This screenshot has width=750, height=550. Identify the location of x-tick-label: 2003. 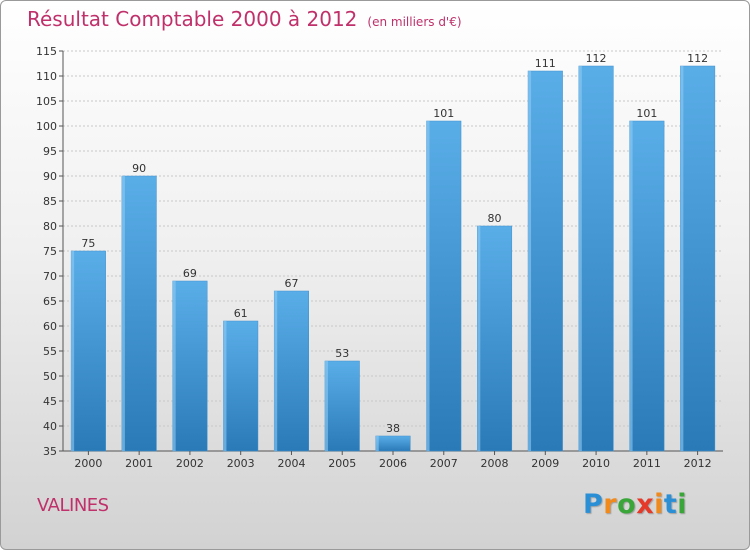
(241, 463).